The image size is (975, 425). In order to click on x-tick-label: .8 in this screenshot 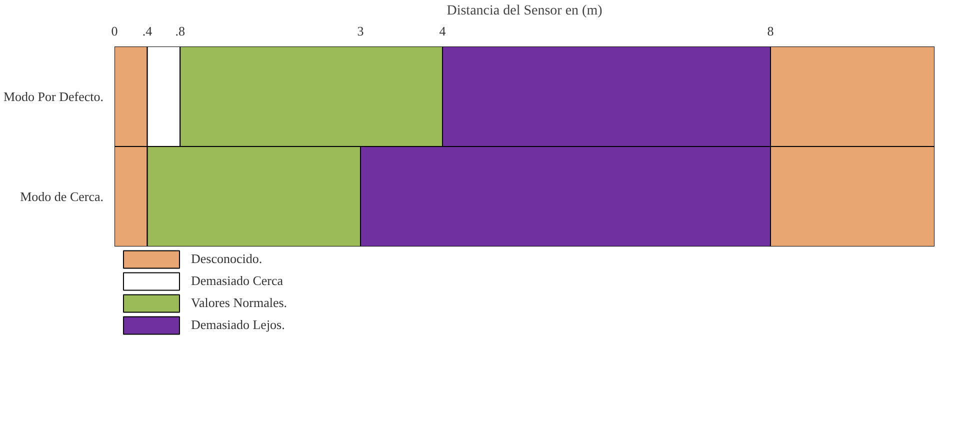, I will do `click(180, 31)`.